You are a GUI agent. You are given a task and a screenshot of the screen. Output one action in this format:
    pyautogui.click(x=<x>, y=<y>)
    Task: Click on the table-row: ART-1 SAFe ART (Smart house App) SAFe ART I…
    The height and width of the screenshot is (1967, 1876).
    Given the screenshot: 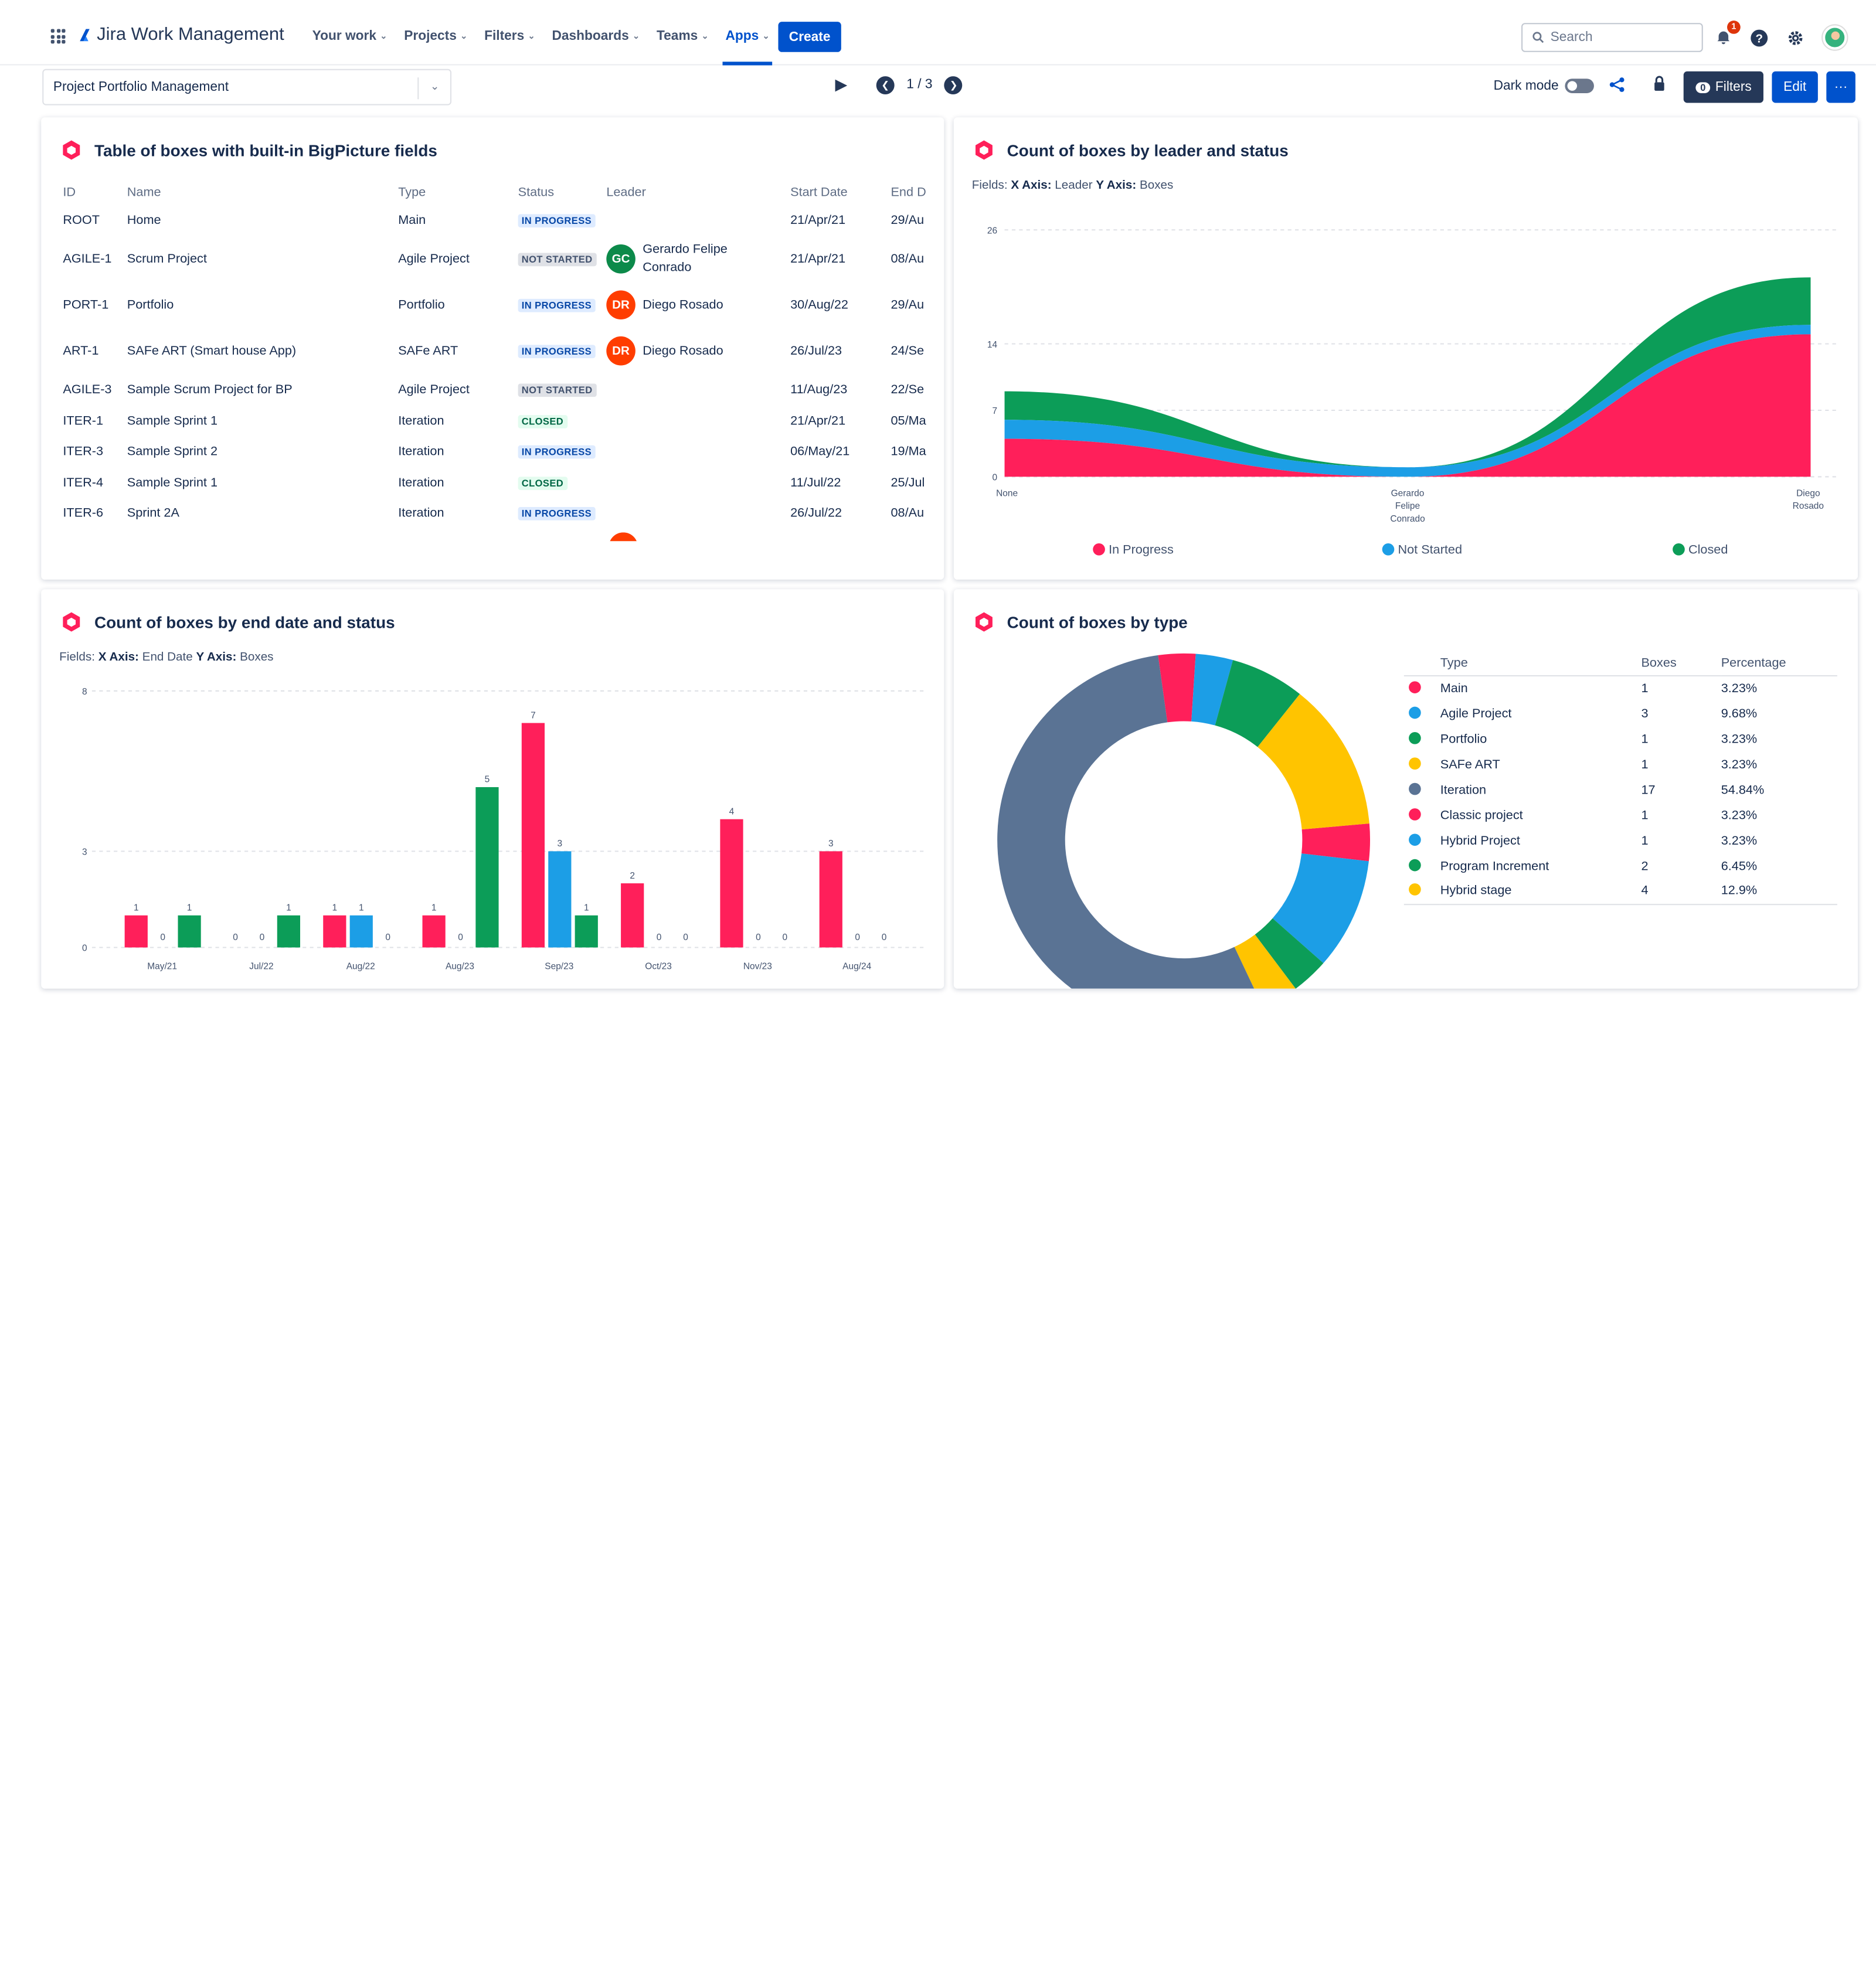 What is the action you would take?
    pyautogui.click(x=501, y=350)
    